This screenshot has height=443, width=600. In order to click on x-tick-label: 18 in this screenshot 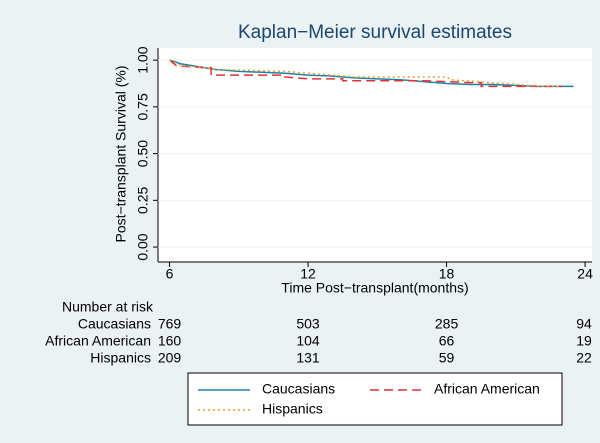, I will do `click(447, 274)`.